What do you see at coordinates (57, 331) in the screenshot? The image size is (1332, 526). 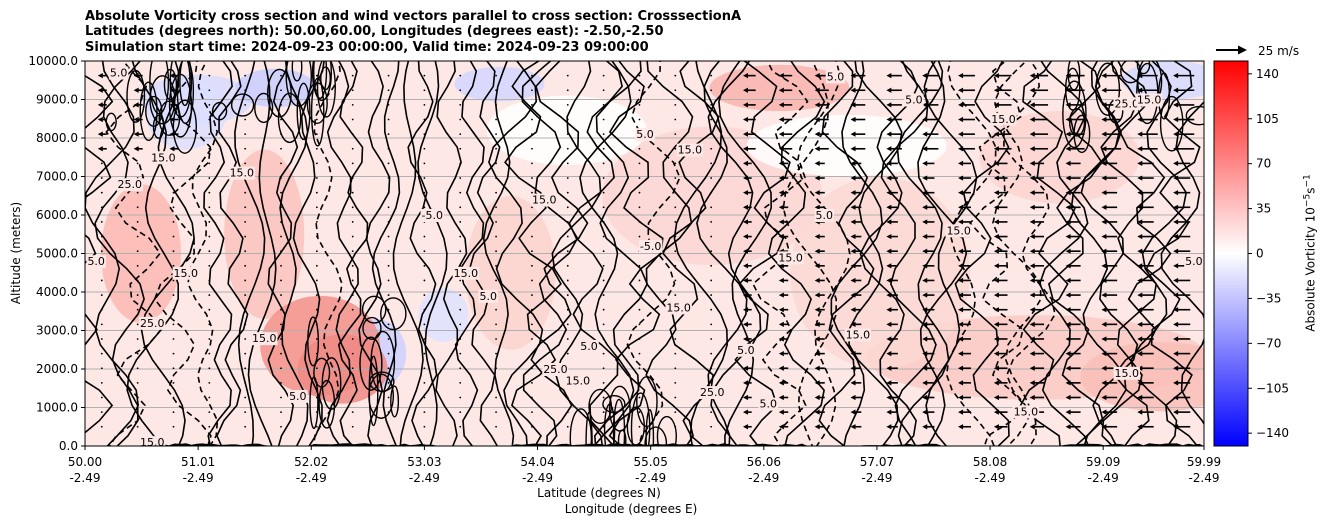 I see `y-tick-label: 3000.0` at bounding box center [57, 331].